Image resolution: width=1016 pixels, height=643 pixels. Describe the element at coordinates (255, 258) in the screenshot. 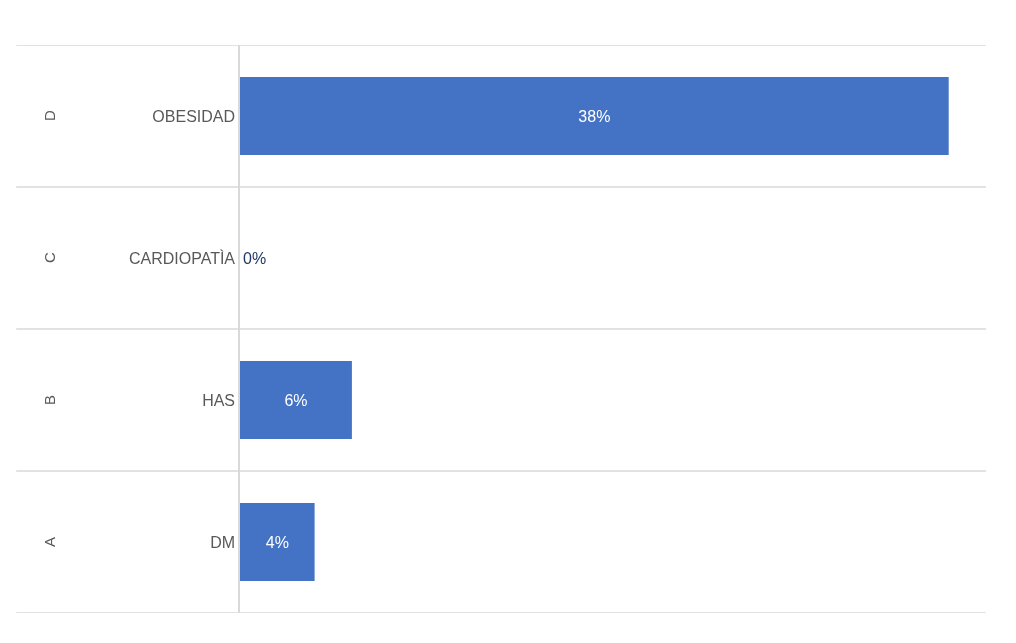

I see `data-label: 0%` at that location.